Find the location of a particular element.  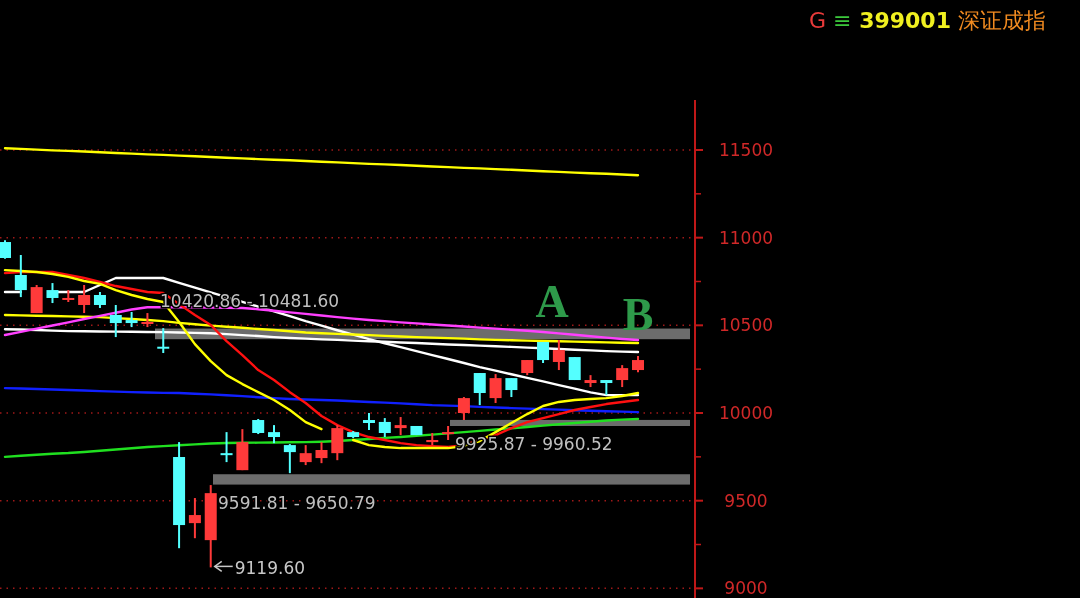

y-tick-label: 9500 is located at coordinates (746, 500).